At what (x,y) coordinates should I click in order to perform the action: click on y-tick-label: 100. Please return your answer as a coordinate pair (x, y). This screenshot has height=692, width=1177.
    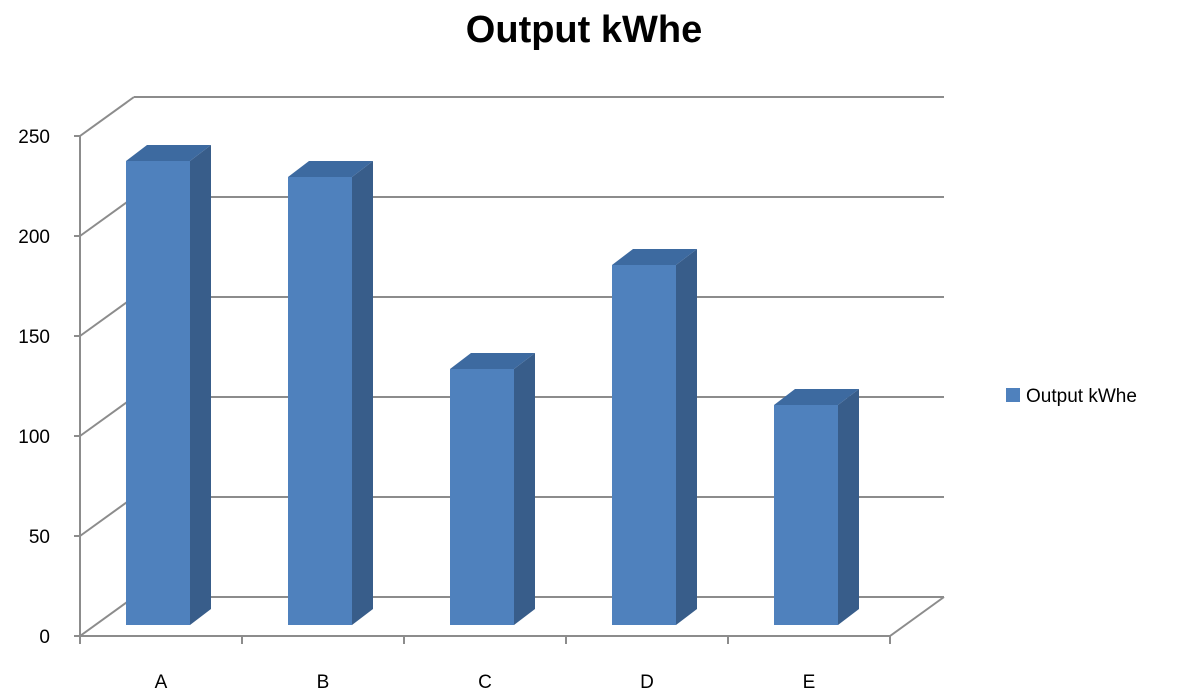
    Looking at the image, I should click on (34, 437).